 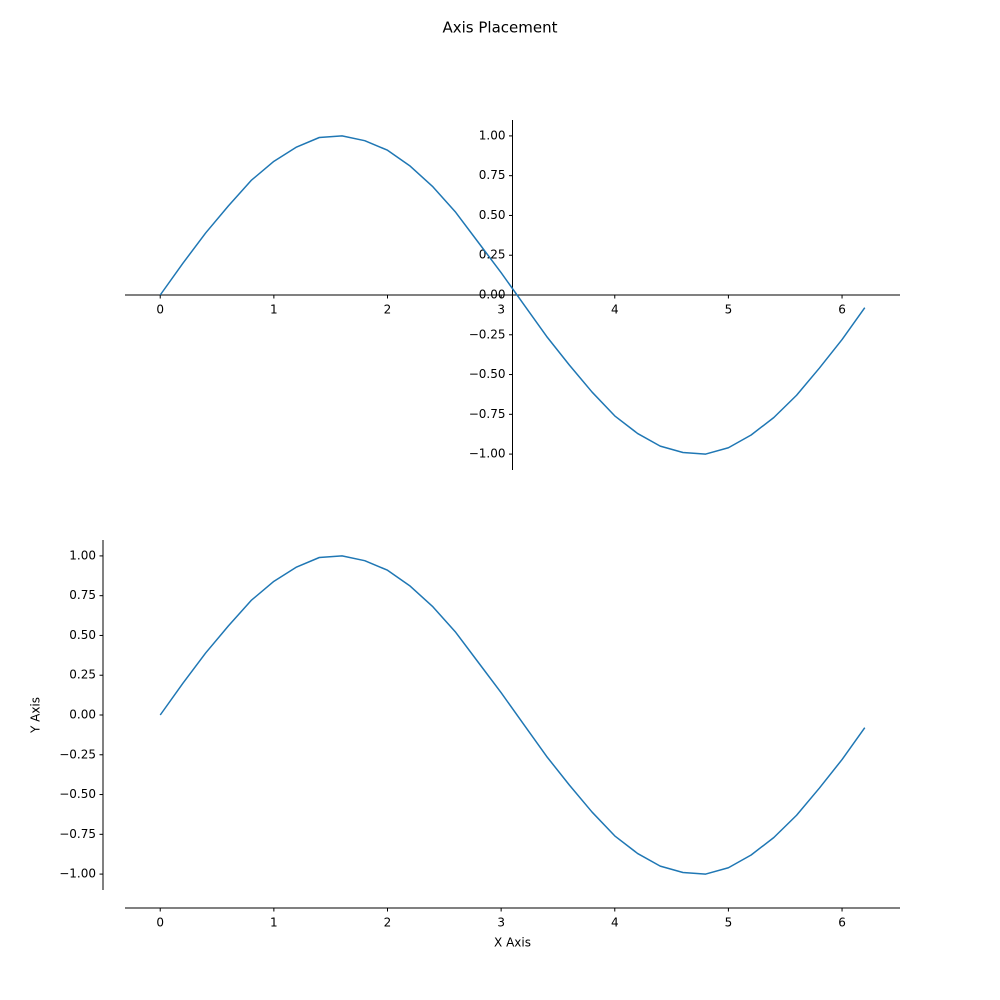 I want to click on y-axis-label: Y Axis, so click(x=36, y=715).